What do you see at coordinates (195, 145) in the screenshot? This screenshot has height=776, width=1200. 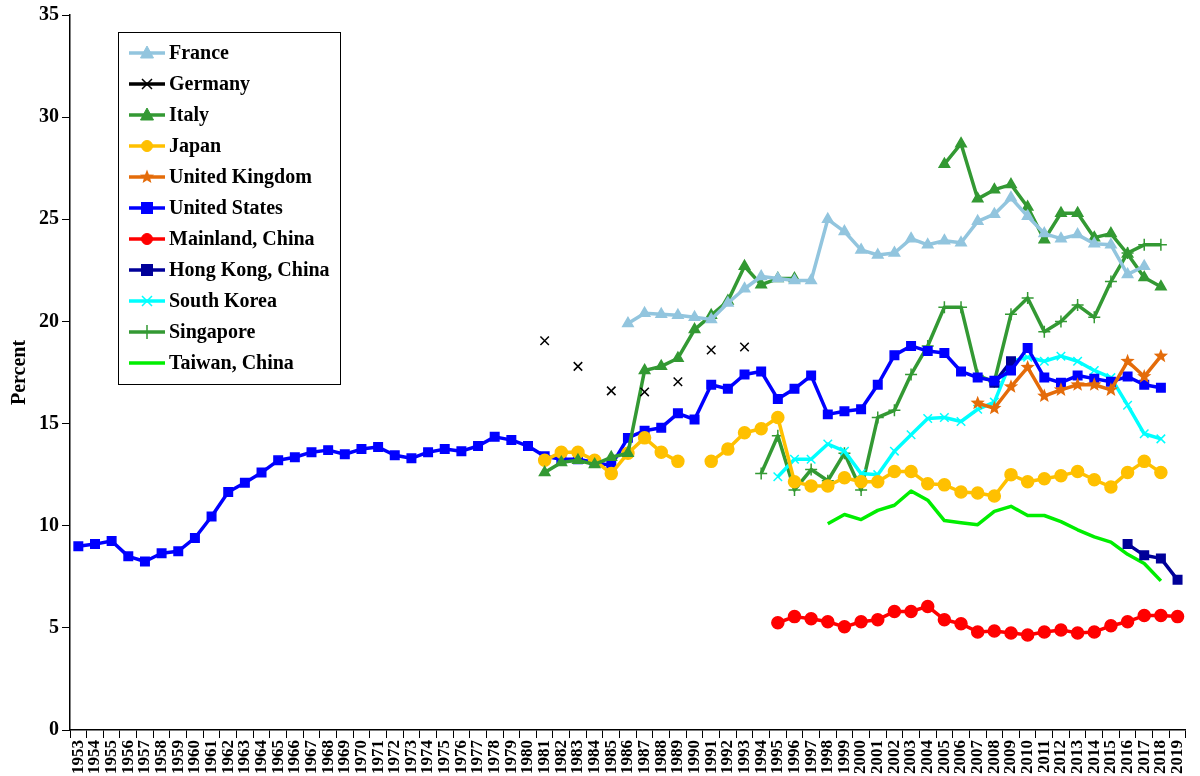 I see `legend-label: Japan` at bounding box center [195, 145].